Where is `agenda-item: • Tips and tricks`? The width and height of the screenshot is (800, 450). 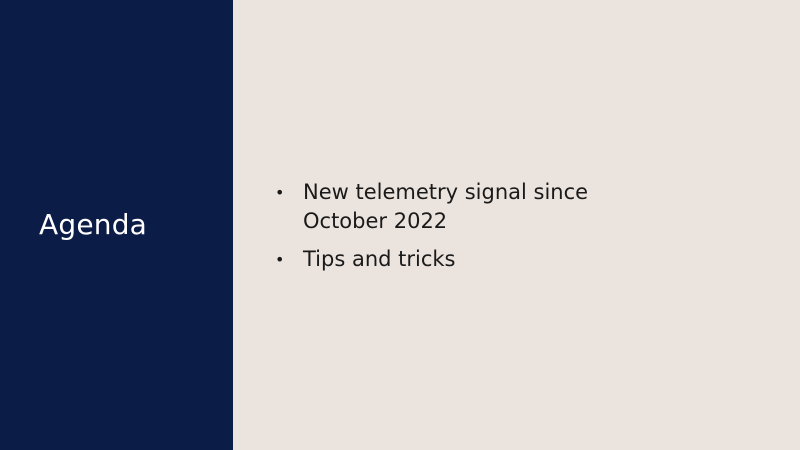
agenda-item: • Tips and tricks is located at coordinates (434, 259).